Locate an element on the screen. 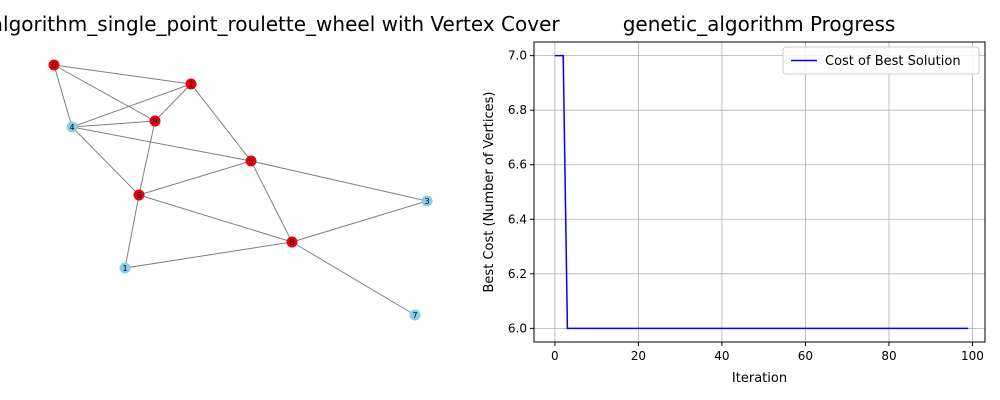 This screenshot has width=1000, height=400. graph-node-label: 2 is located at coordinates (190, 84).